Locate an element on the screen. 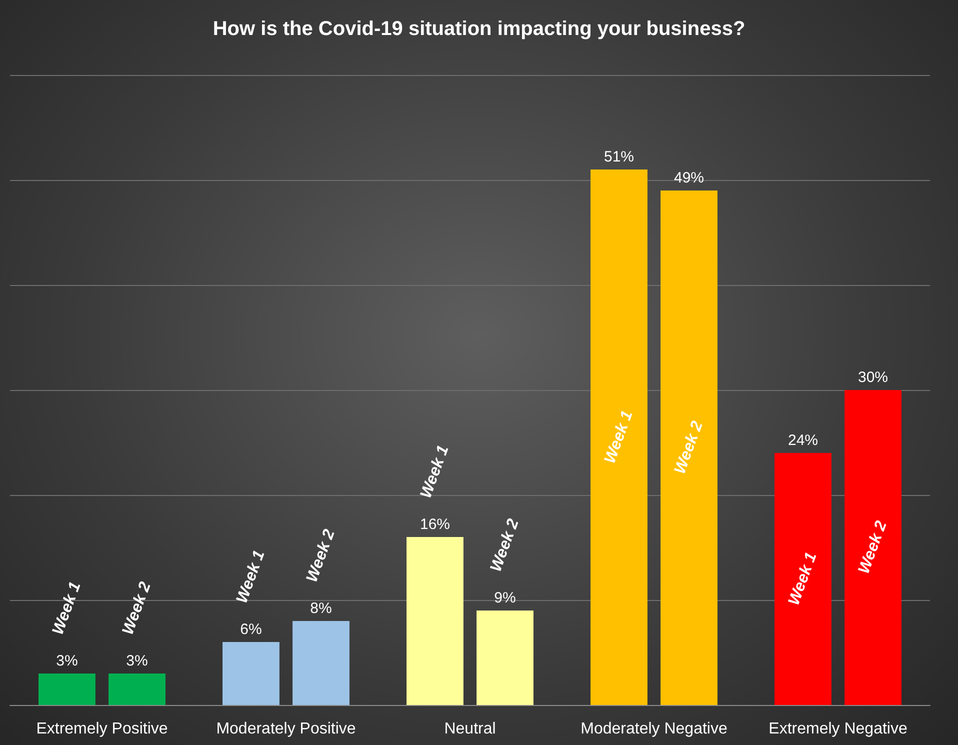 Image resolution: width=958 pixels, height=745 pixels. series-label: Week 1 is located at coordinates (619, 437).